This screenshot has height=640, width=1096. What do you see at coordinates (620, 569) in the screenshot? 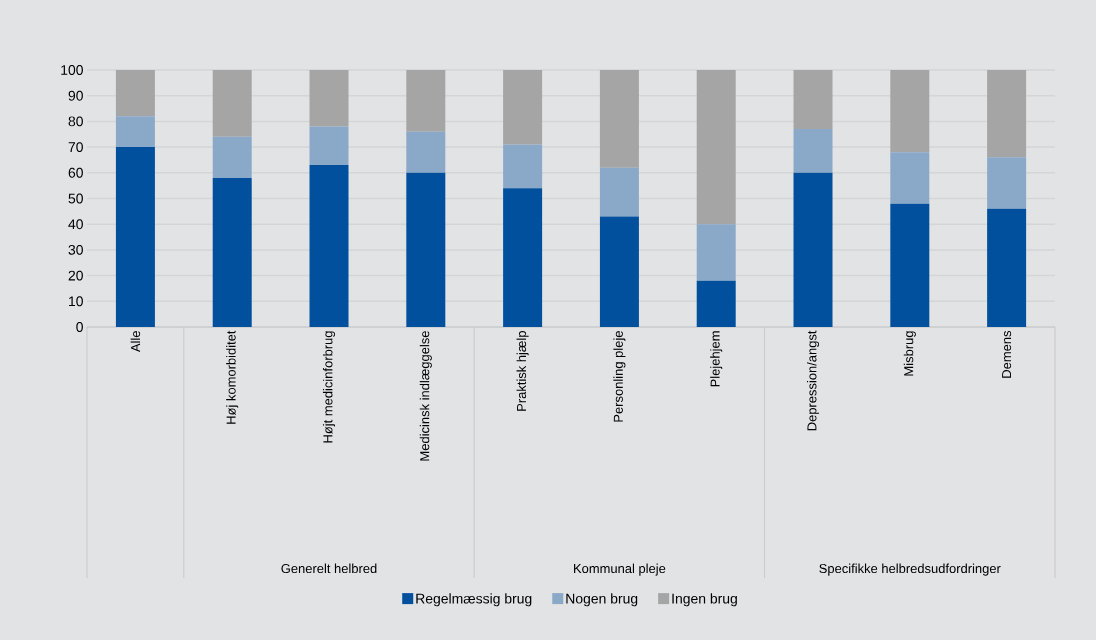
I see `text: Kommunal pleje` at bounding box center [620, 569].